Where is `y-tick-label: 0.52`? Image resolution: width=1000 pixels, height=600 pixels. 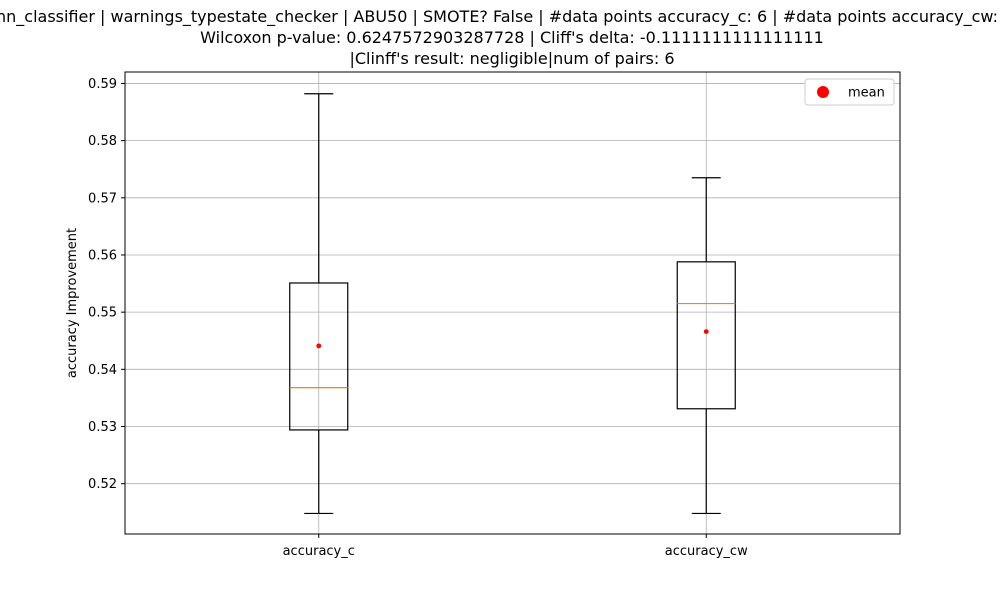
y-tick-label: 0.52 is located at coordinates (102, 484).